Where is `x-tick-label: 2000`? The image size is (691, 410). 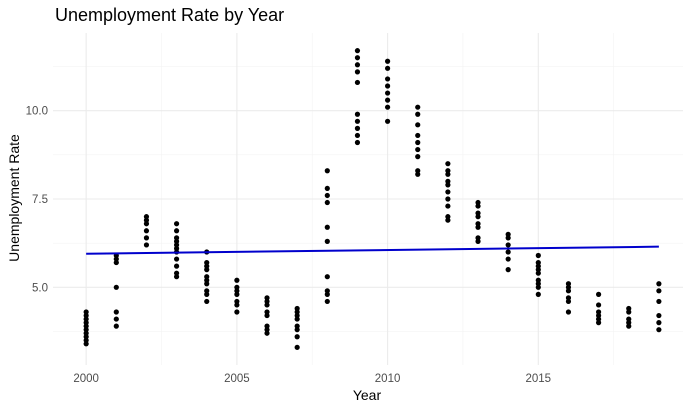 x-tick-label: 2000 is located at coordinates (86, 379).